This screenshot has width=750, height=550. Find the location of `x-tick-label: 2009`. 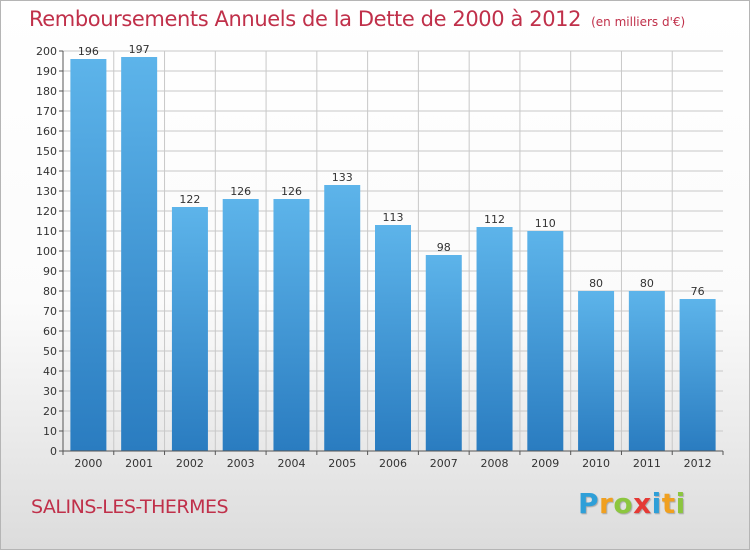

x-tick-label: 2009 is located at coordinates (545, 463).